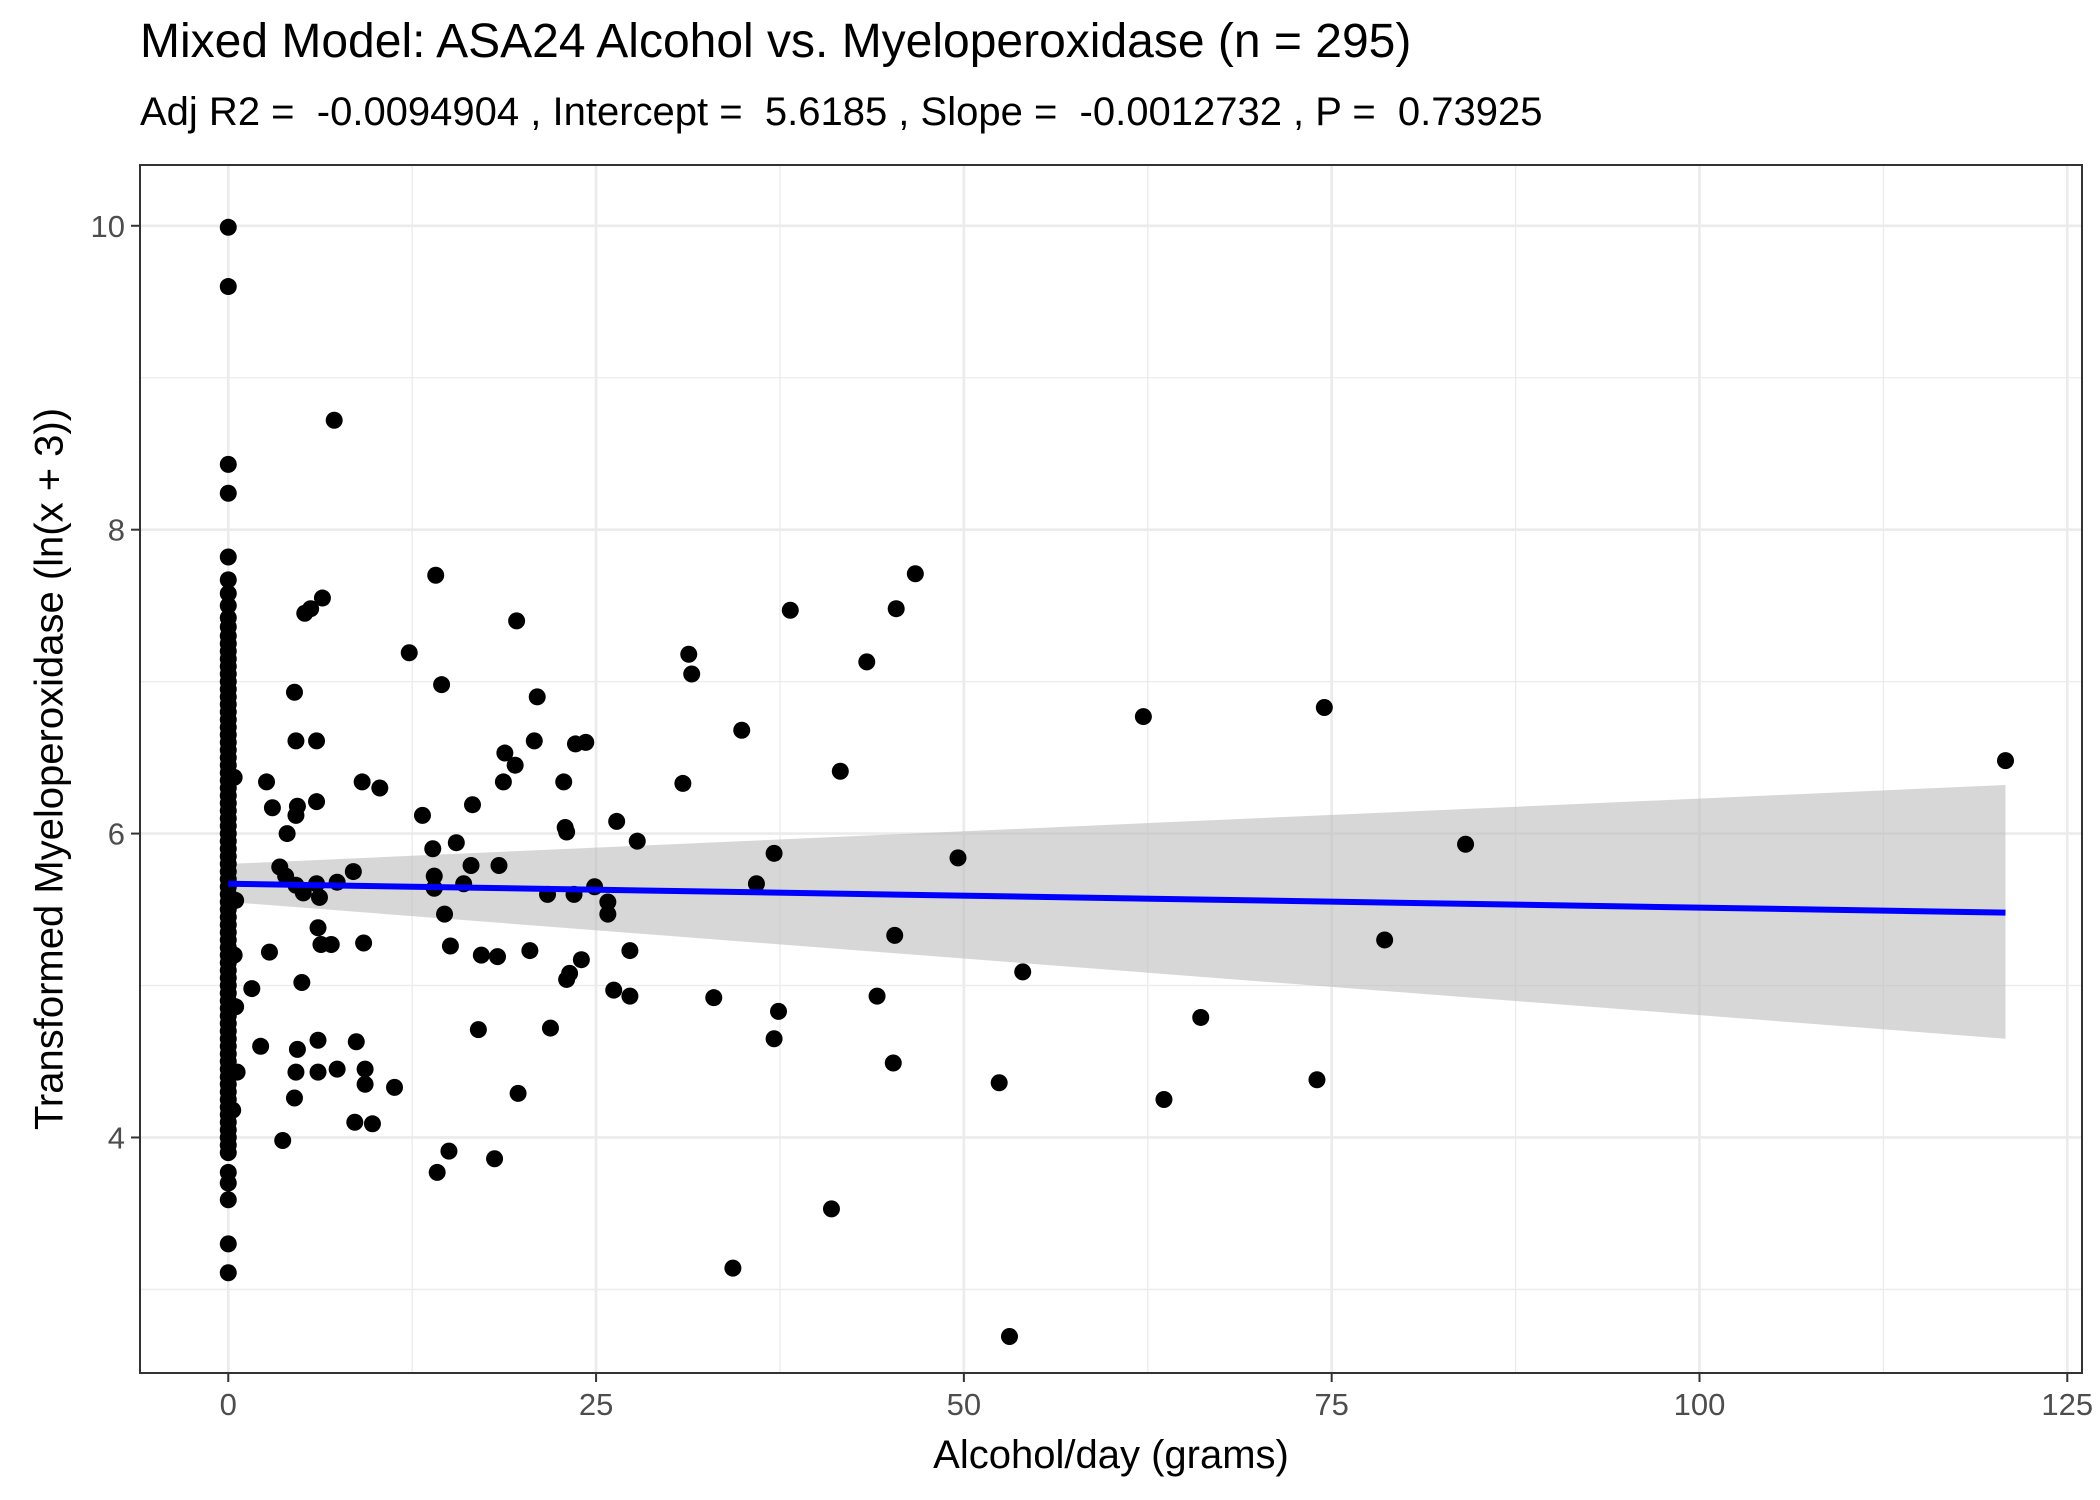 This screenshot has width=2100, height=1500. I want to click on x-tick-label: 100, so click(1700, 1404).